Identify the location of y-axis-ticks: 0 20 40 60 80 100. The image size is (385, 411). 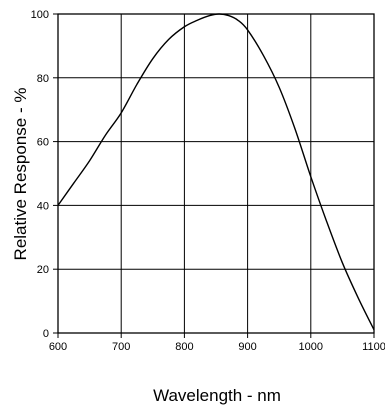
(44, 174).